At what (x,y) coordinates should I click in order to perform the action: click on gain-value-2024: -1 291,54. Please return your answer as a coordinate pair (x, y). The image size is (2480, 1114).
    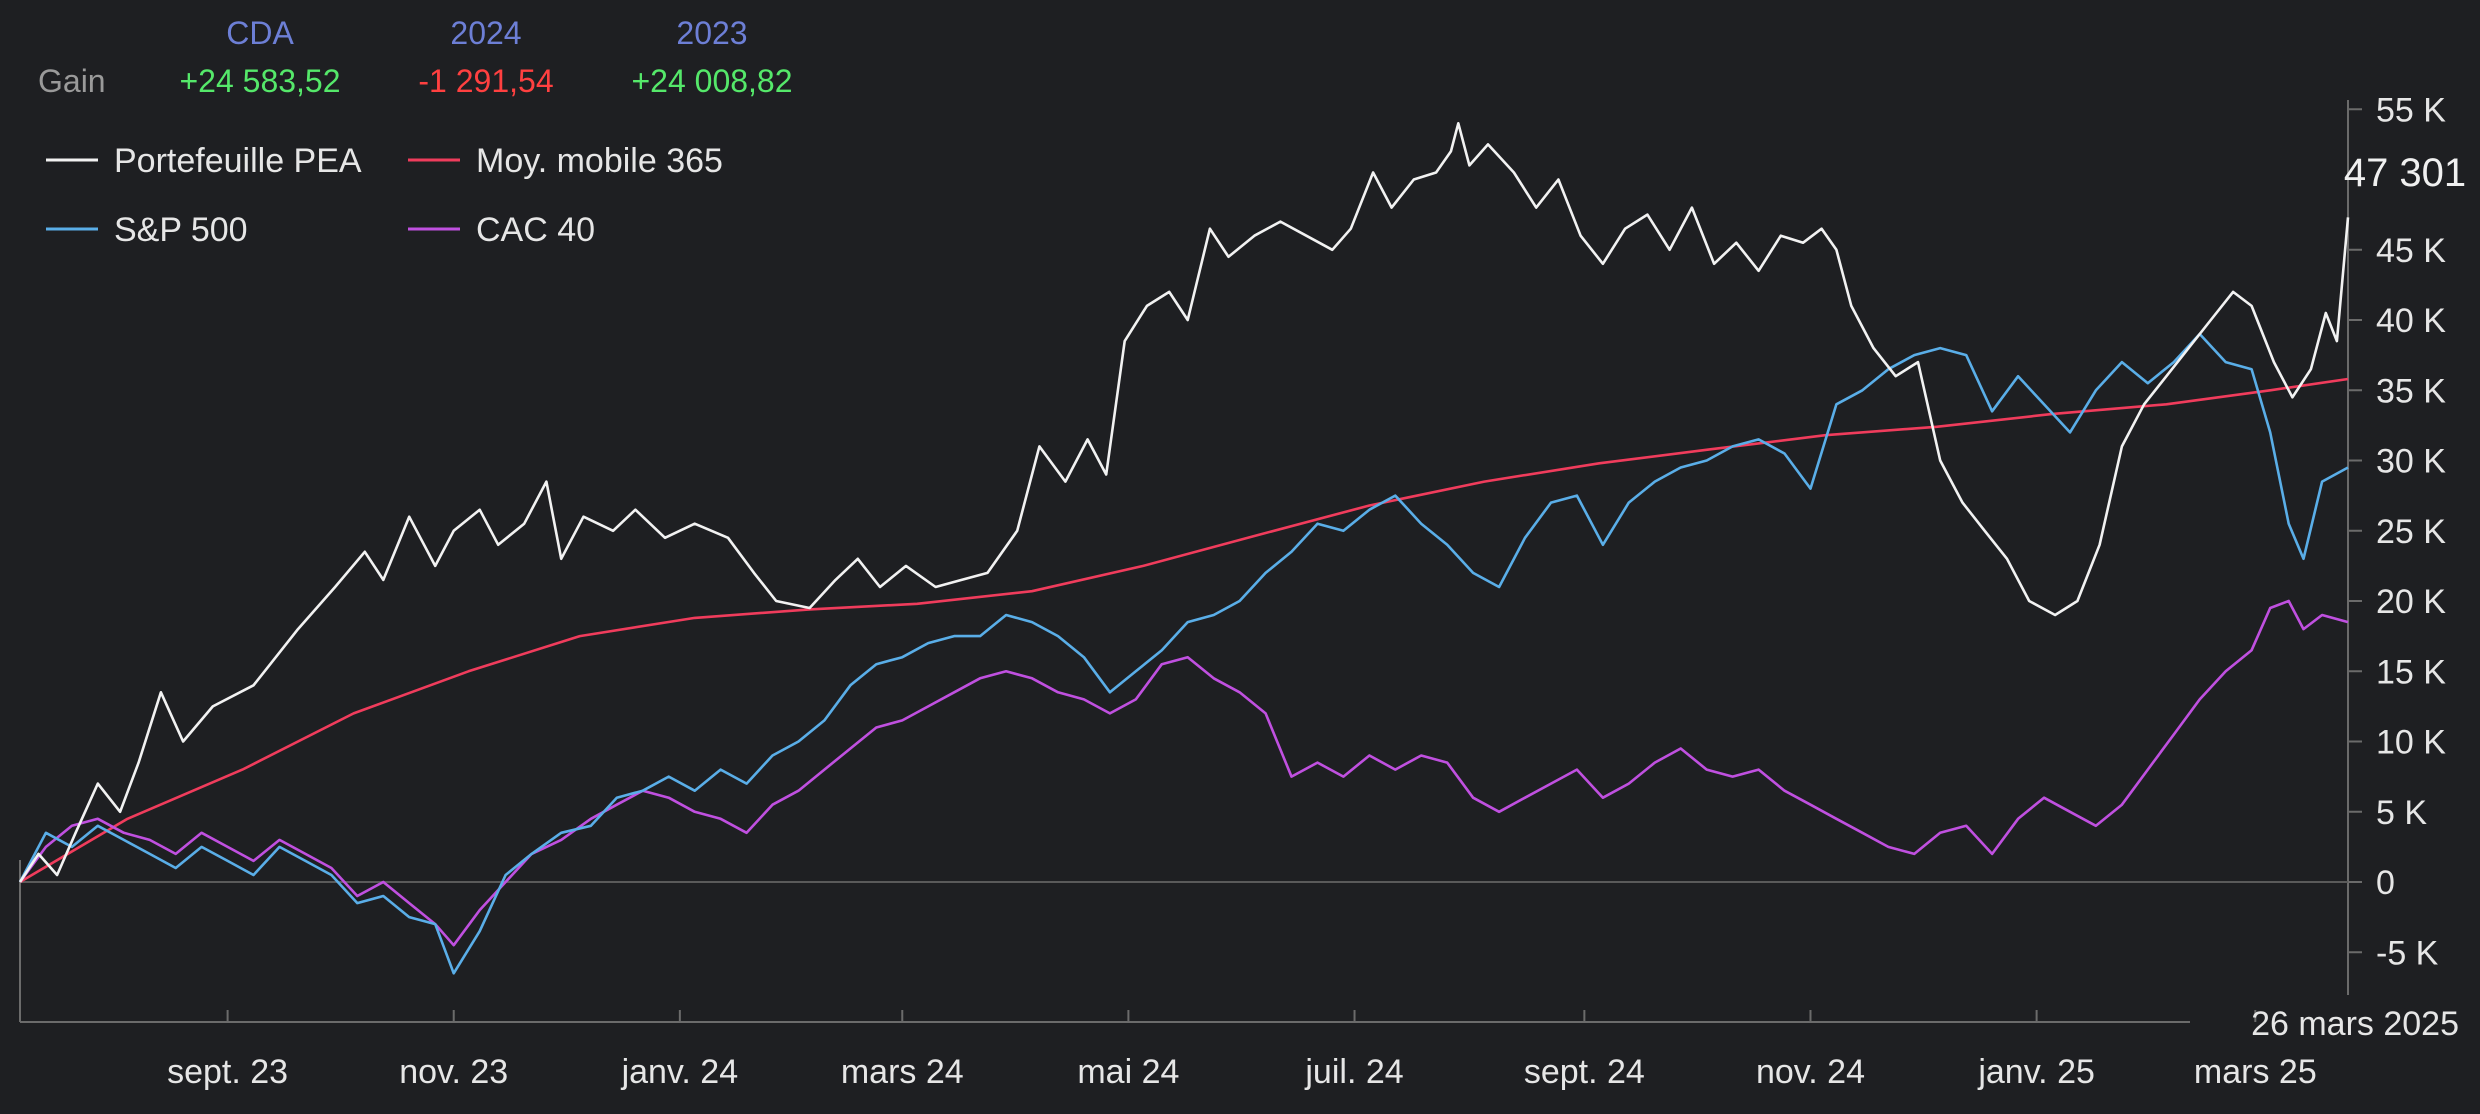
    Looking at the image, I should click on (485, 81).